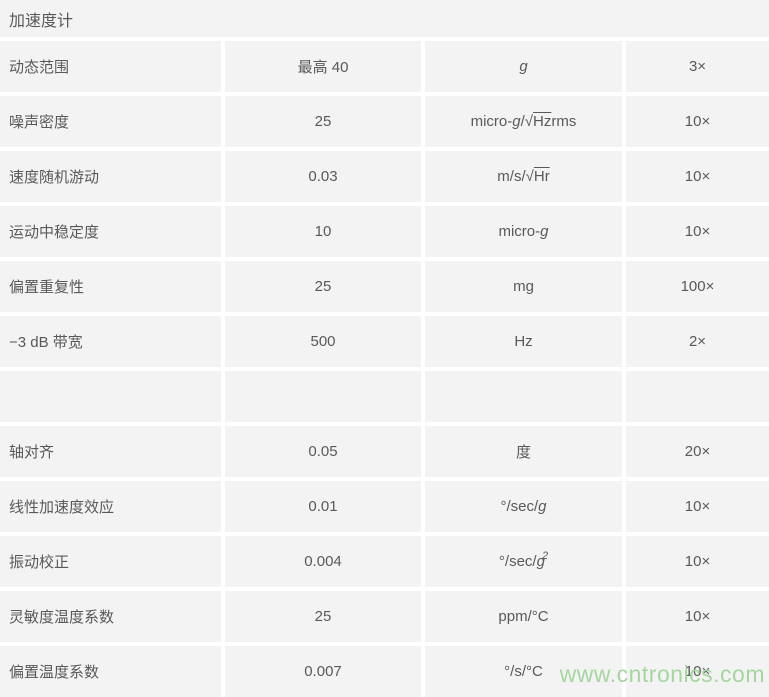 The width and height of the screenshot is (769, 697). Describe the element at coordinates (323, 231) in the screenshot. I see `value-cell: 10` at that location.